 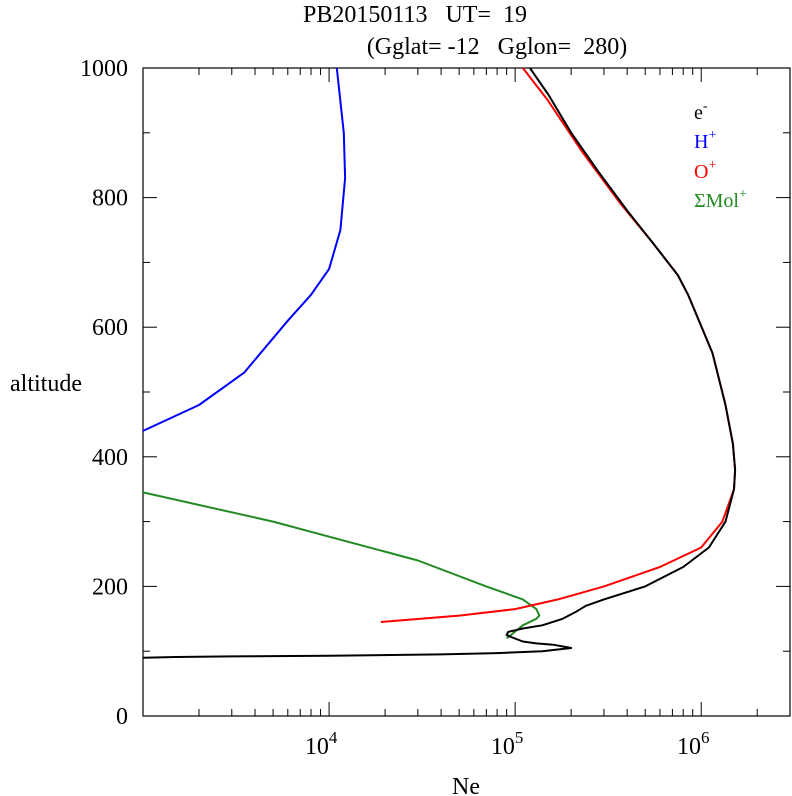 I want to click on legend-entry-0: e-, so click(x=701, y=111).